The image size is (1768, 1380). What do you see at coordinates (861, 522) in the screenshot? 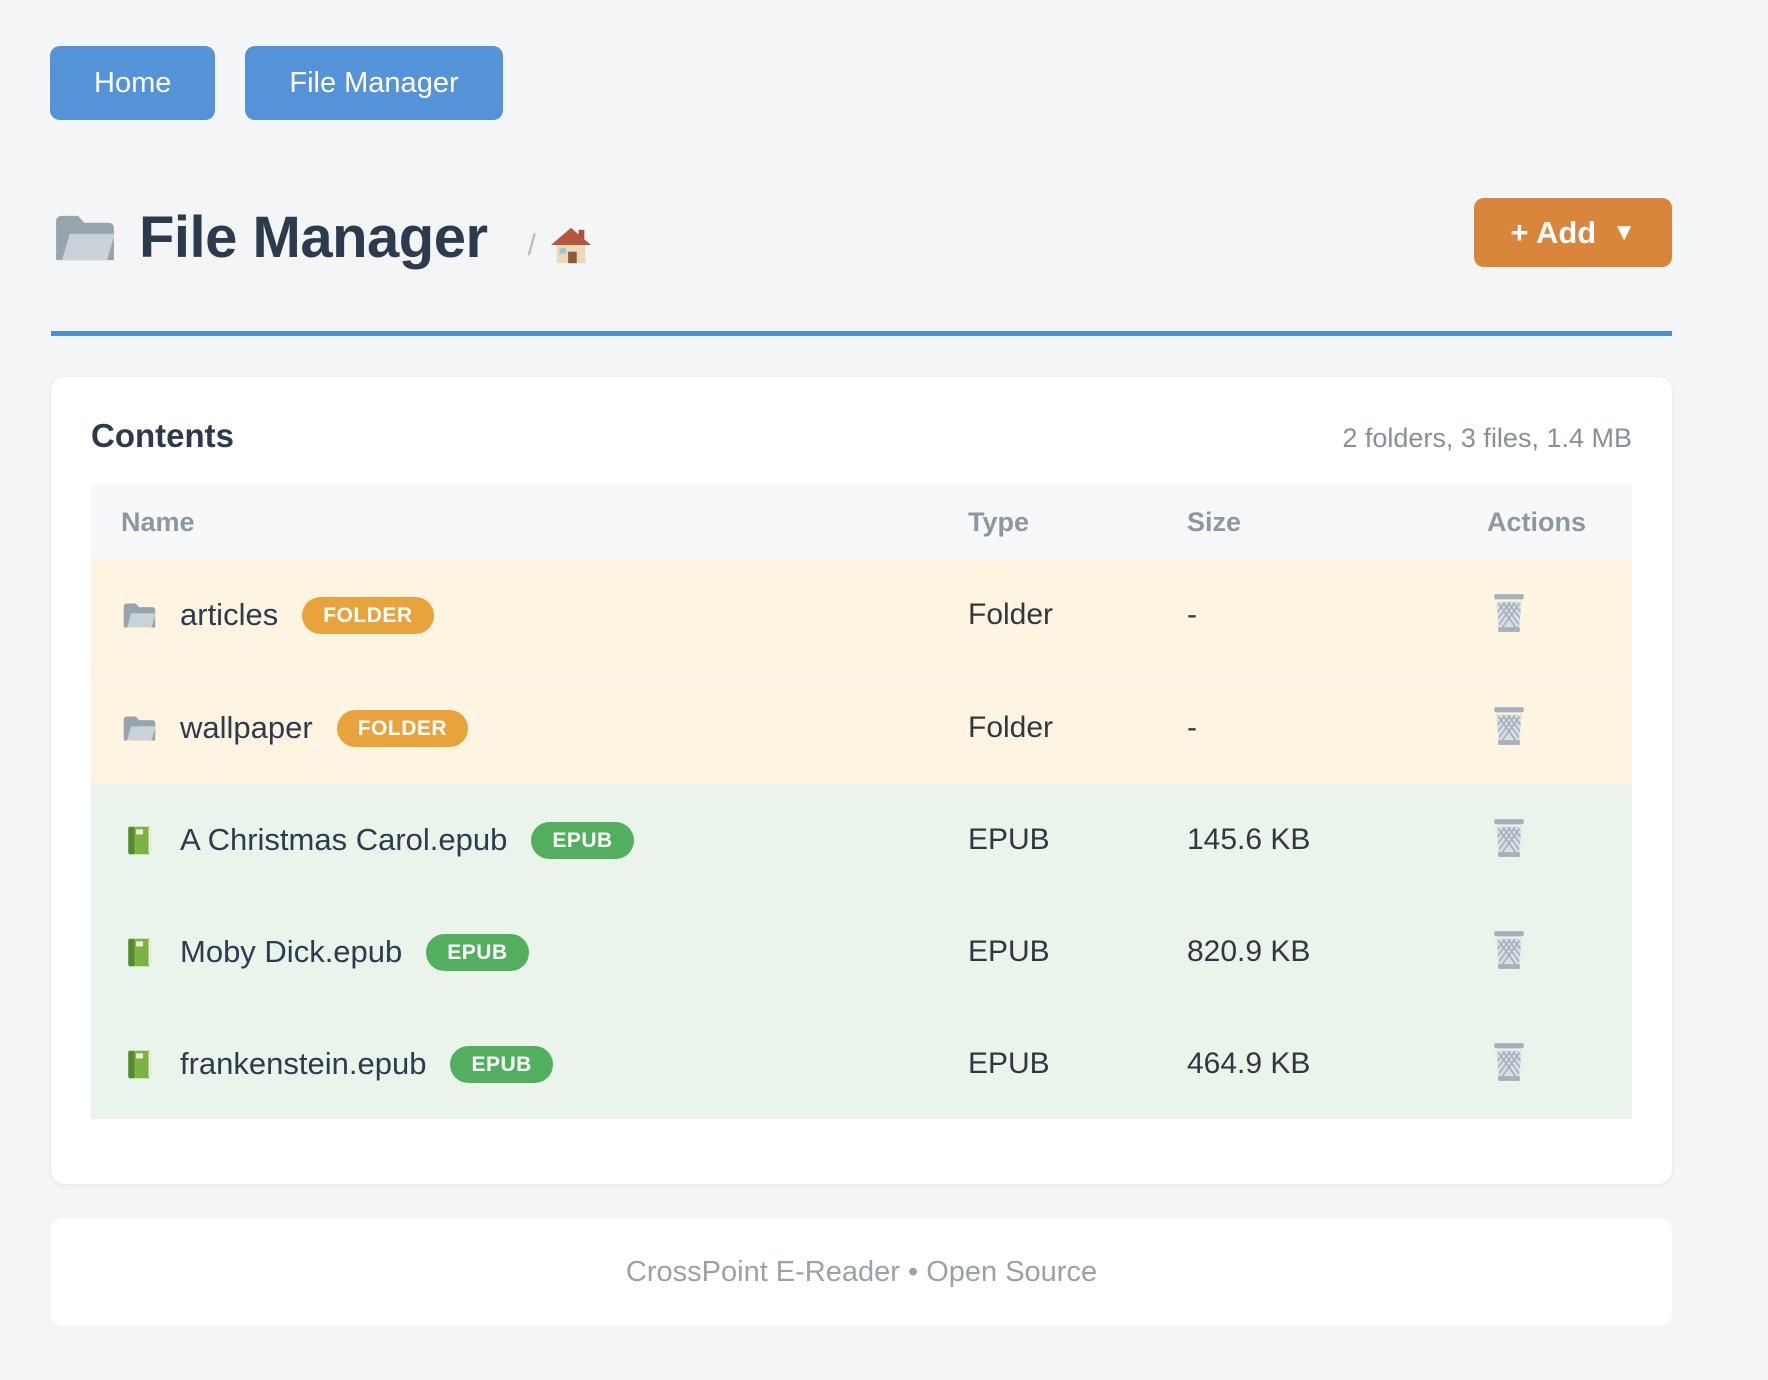
I see `table-header-row: Name Type Size Actions` at bounding box center [861, 522].